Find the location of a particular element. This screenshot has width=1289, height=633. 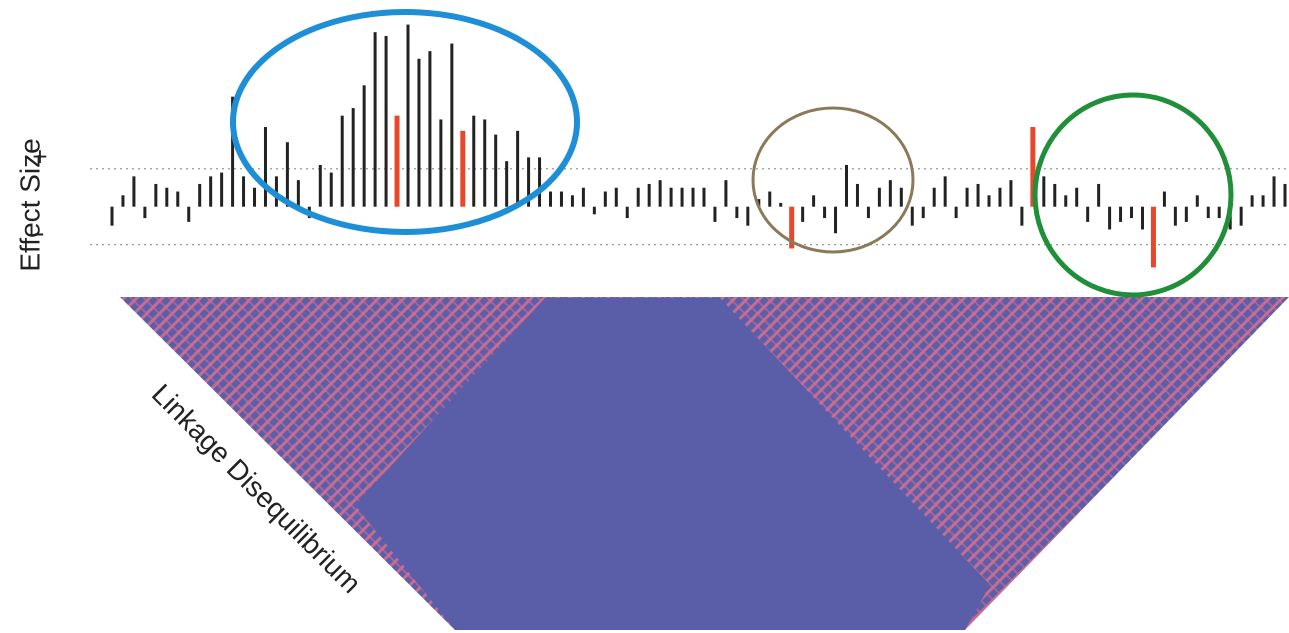

y-tick-label: - is located at coordinates (40, 233).